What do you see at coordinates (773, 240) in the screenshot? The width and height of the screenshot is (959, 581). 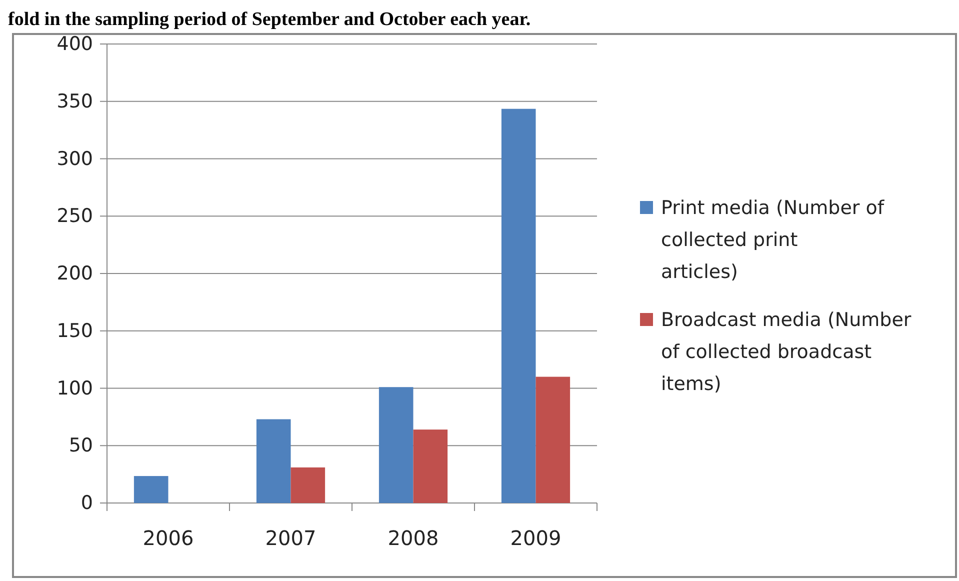 I see `legend-label: Print media (Number of collected print articles)` at bounding box center [773, 240].